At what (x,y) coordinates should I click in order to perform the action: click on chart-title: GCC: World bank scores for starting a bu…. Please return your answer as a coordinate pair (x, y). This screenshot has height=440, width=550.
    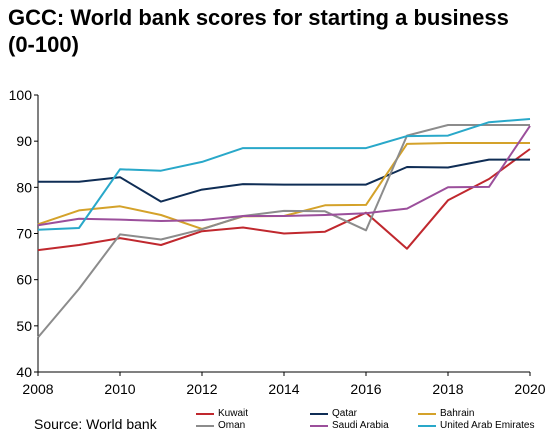
    Looking at the image, I should click on (258, 31).